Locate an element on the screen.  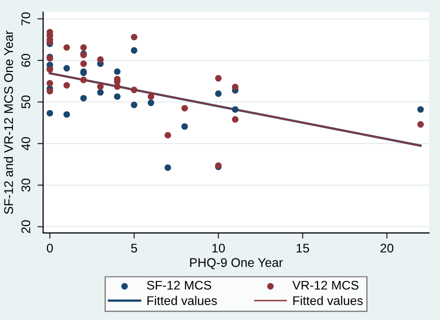
y-axis-title: SF-12 and VR-12 MCS One Year is located at coordinates (9, 122).